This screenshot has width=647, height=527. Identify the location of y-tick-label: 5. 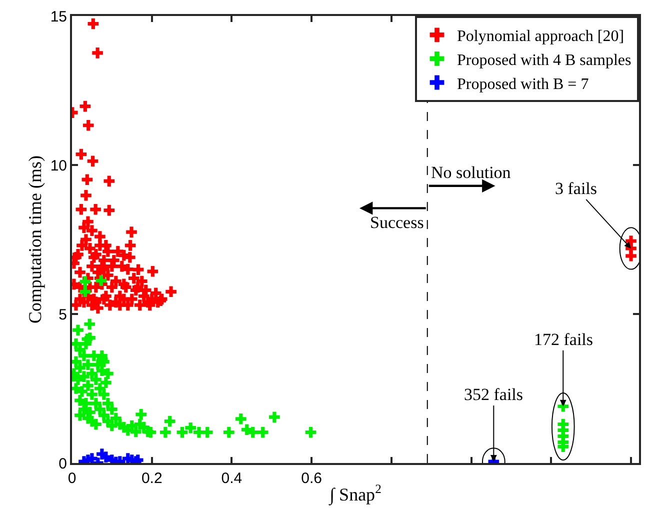
(62, 315).